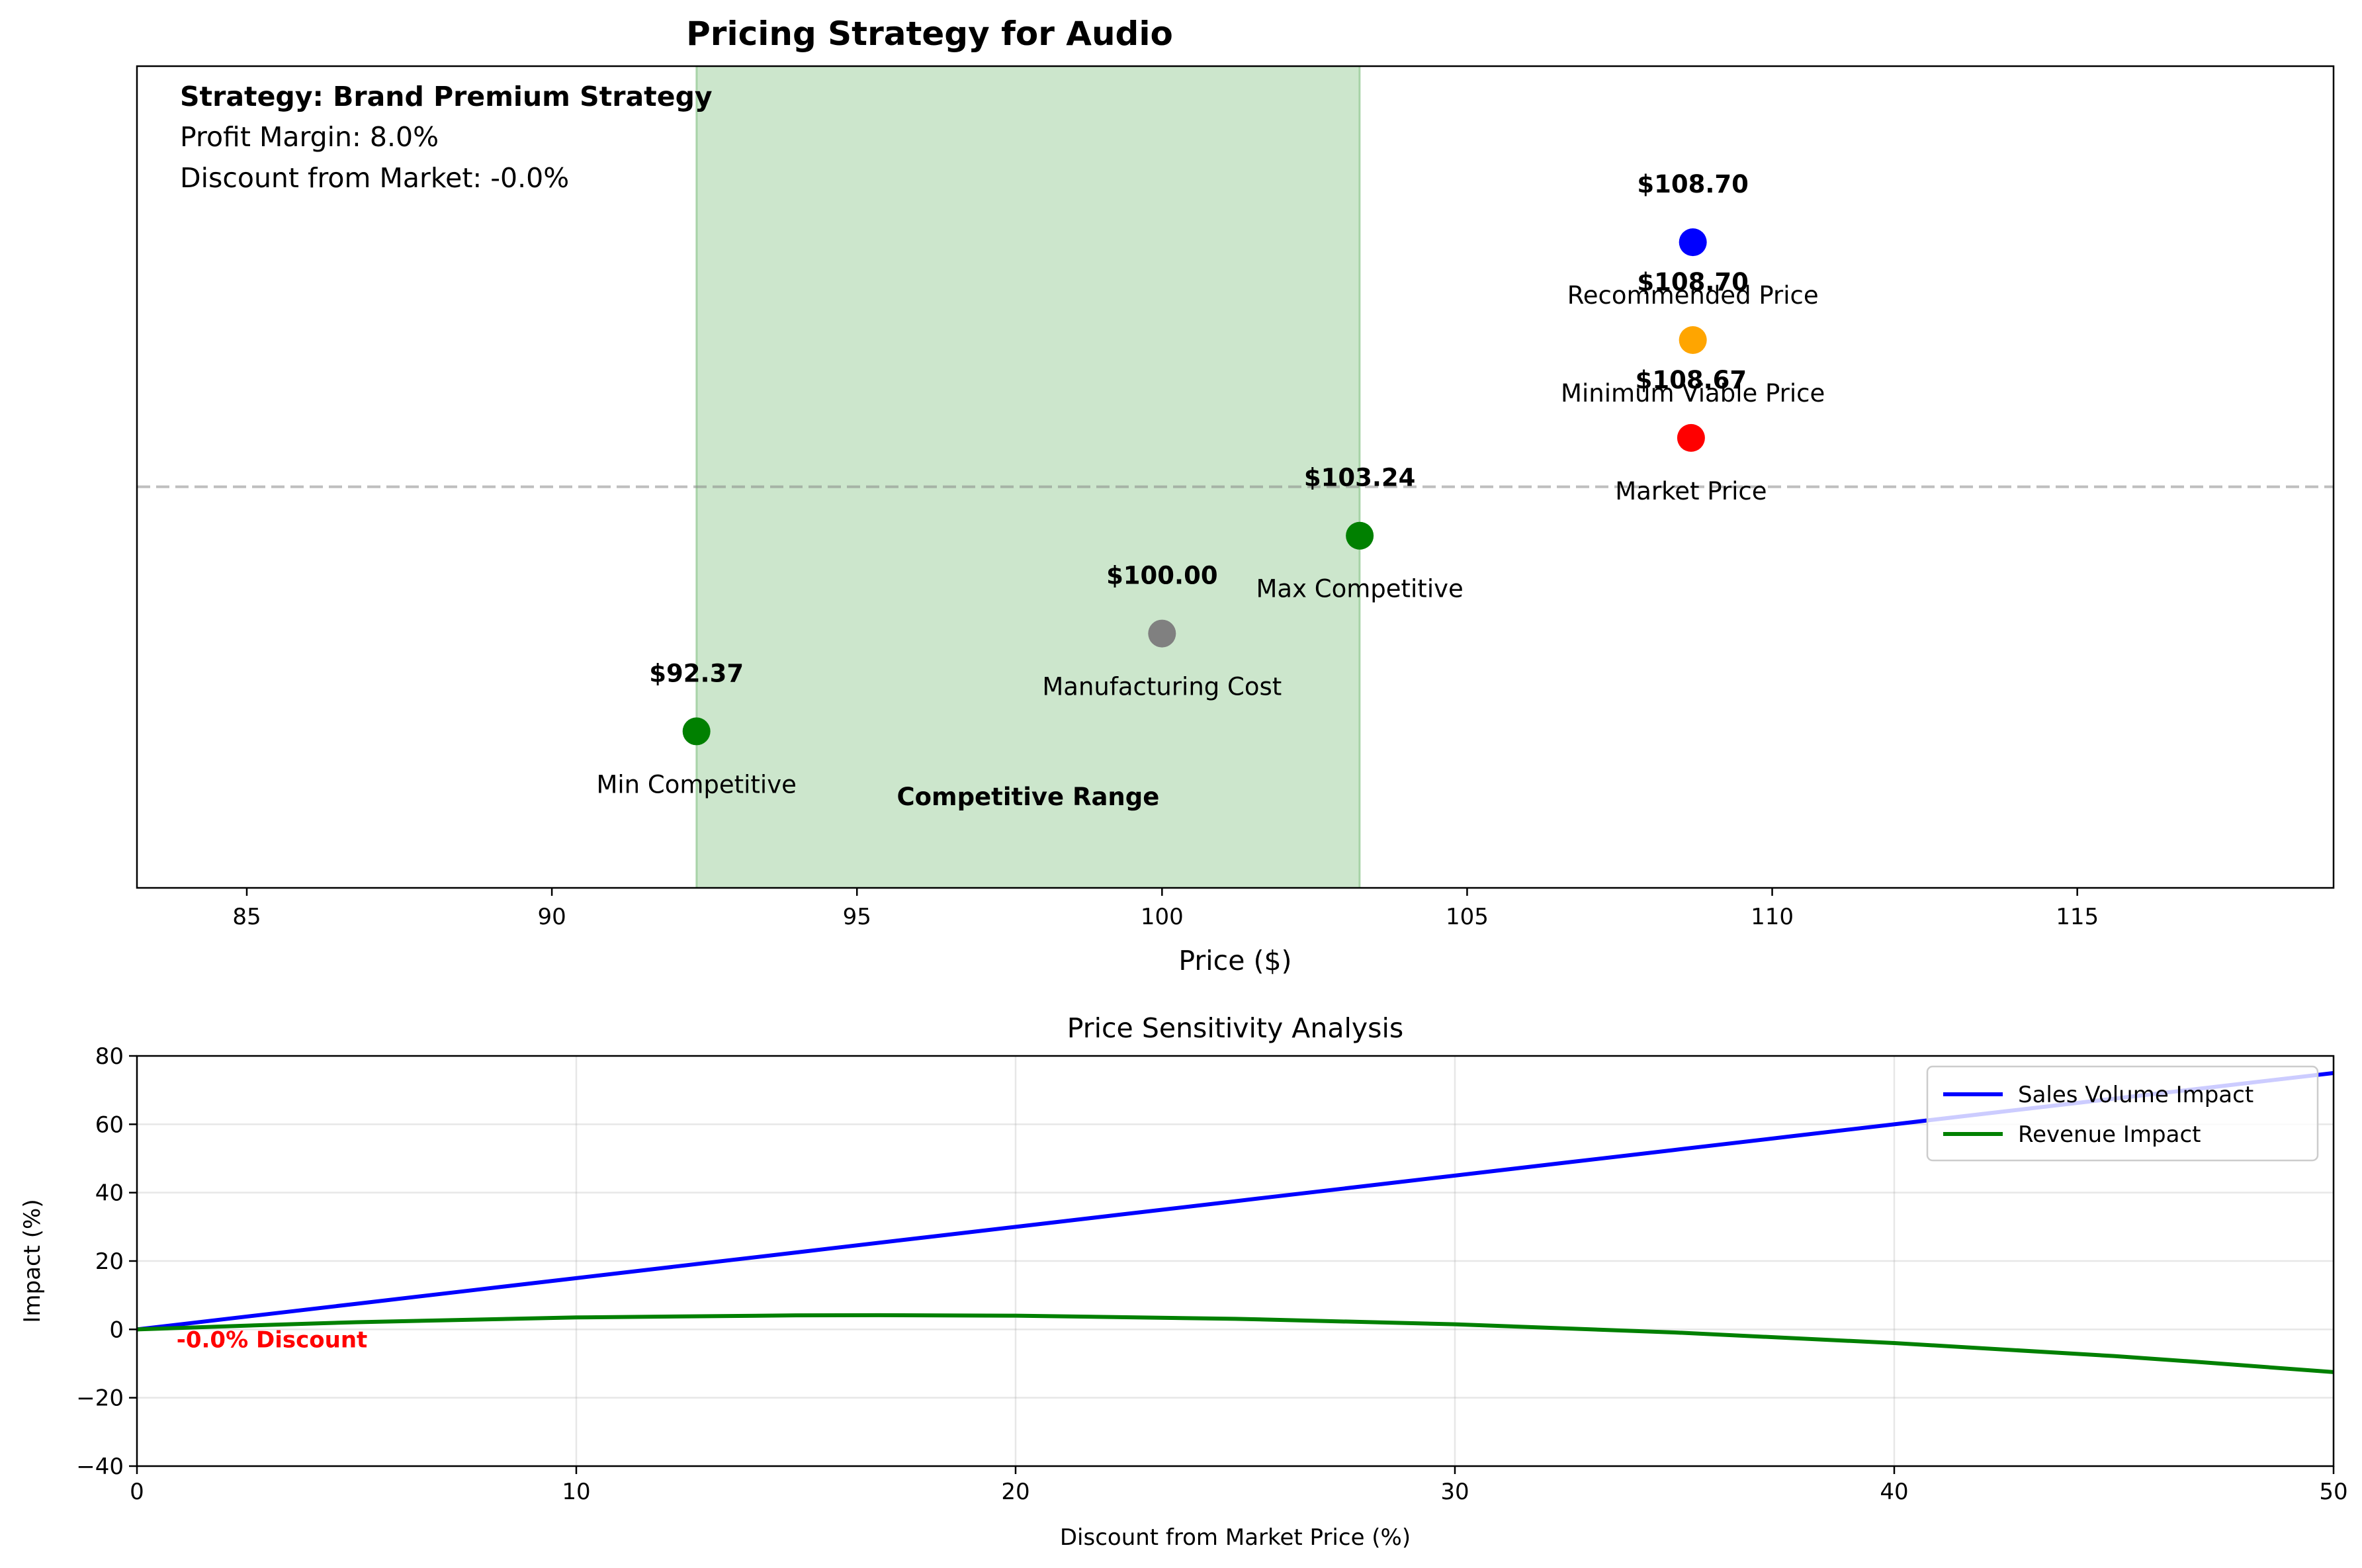 This screenshot has width=2362, height=1568. I want to click on discount-from-market-text: Discount from Market: -0.0%, so click(374, 178).